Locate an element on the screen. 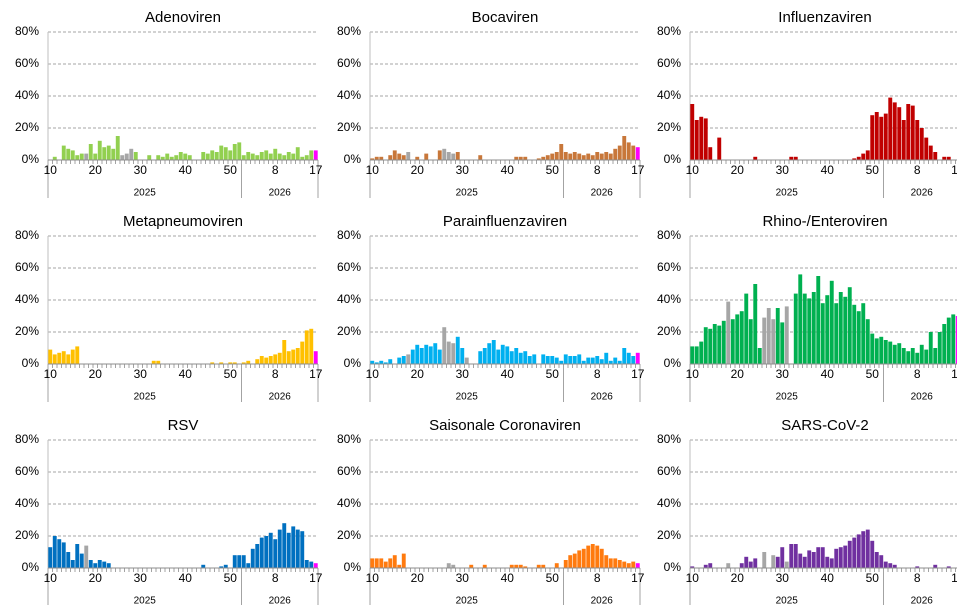  chart-title: Rhino-/Enteroviren is located at coordinates (824, 221).